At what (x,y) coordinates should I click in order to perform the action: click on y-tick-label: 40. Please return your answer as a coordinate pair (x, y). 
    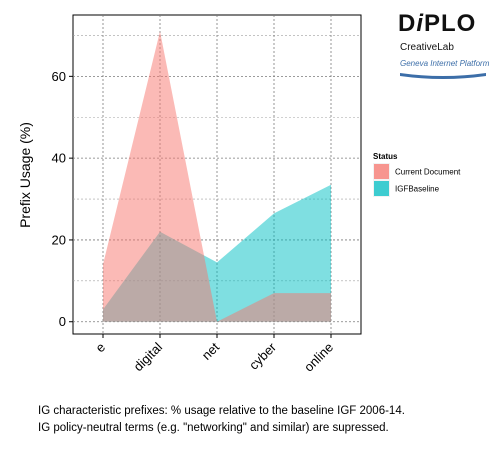
    Looking at the image, I should click on (59, 158).